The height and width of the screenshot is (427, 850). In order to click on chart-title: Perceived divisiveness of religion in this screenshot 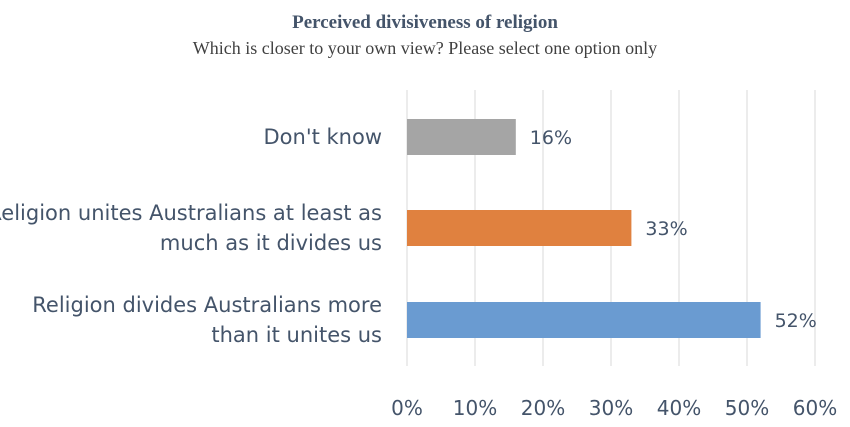, I will do `click(425, 22)`.